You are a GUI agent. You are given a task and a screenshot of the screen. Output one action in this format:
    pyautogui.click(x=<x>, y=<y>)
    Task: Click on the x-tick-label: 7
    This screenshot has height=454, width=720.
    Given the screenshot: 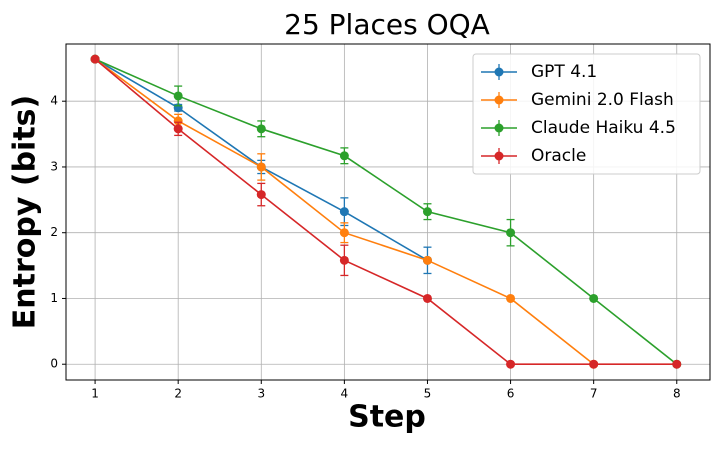 What is the action you would take?
    pyautogui.click(x=594, y=394)
    